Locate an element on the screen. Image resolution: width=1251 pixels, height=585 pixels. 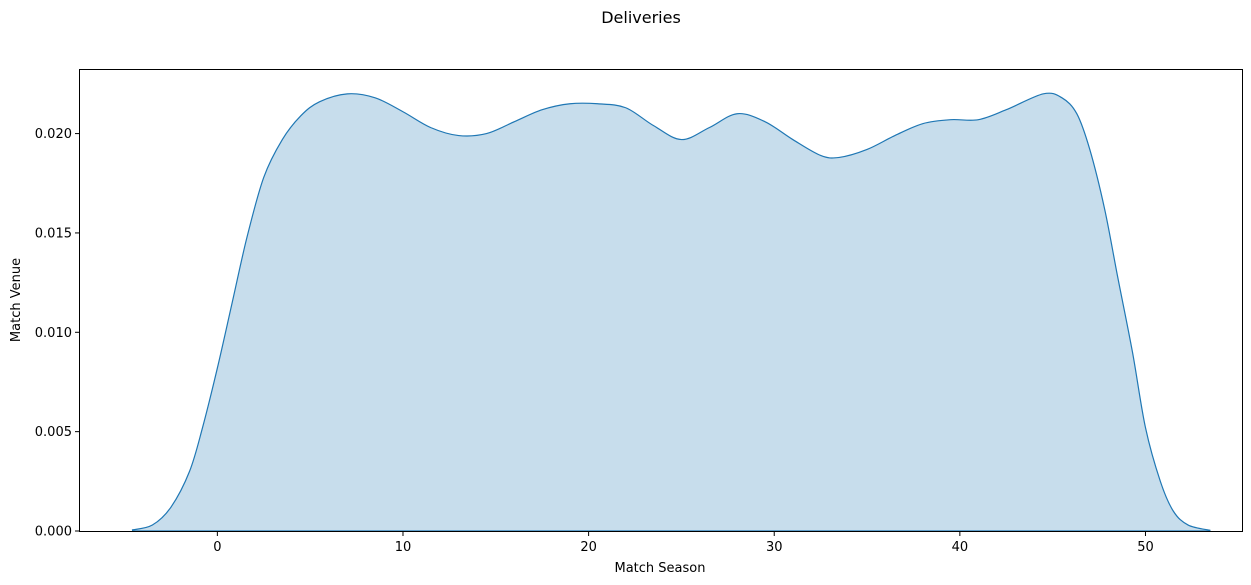
x-tick-label: 10 is located at coordinates (403, 547).